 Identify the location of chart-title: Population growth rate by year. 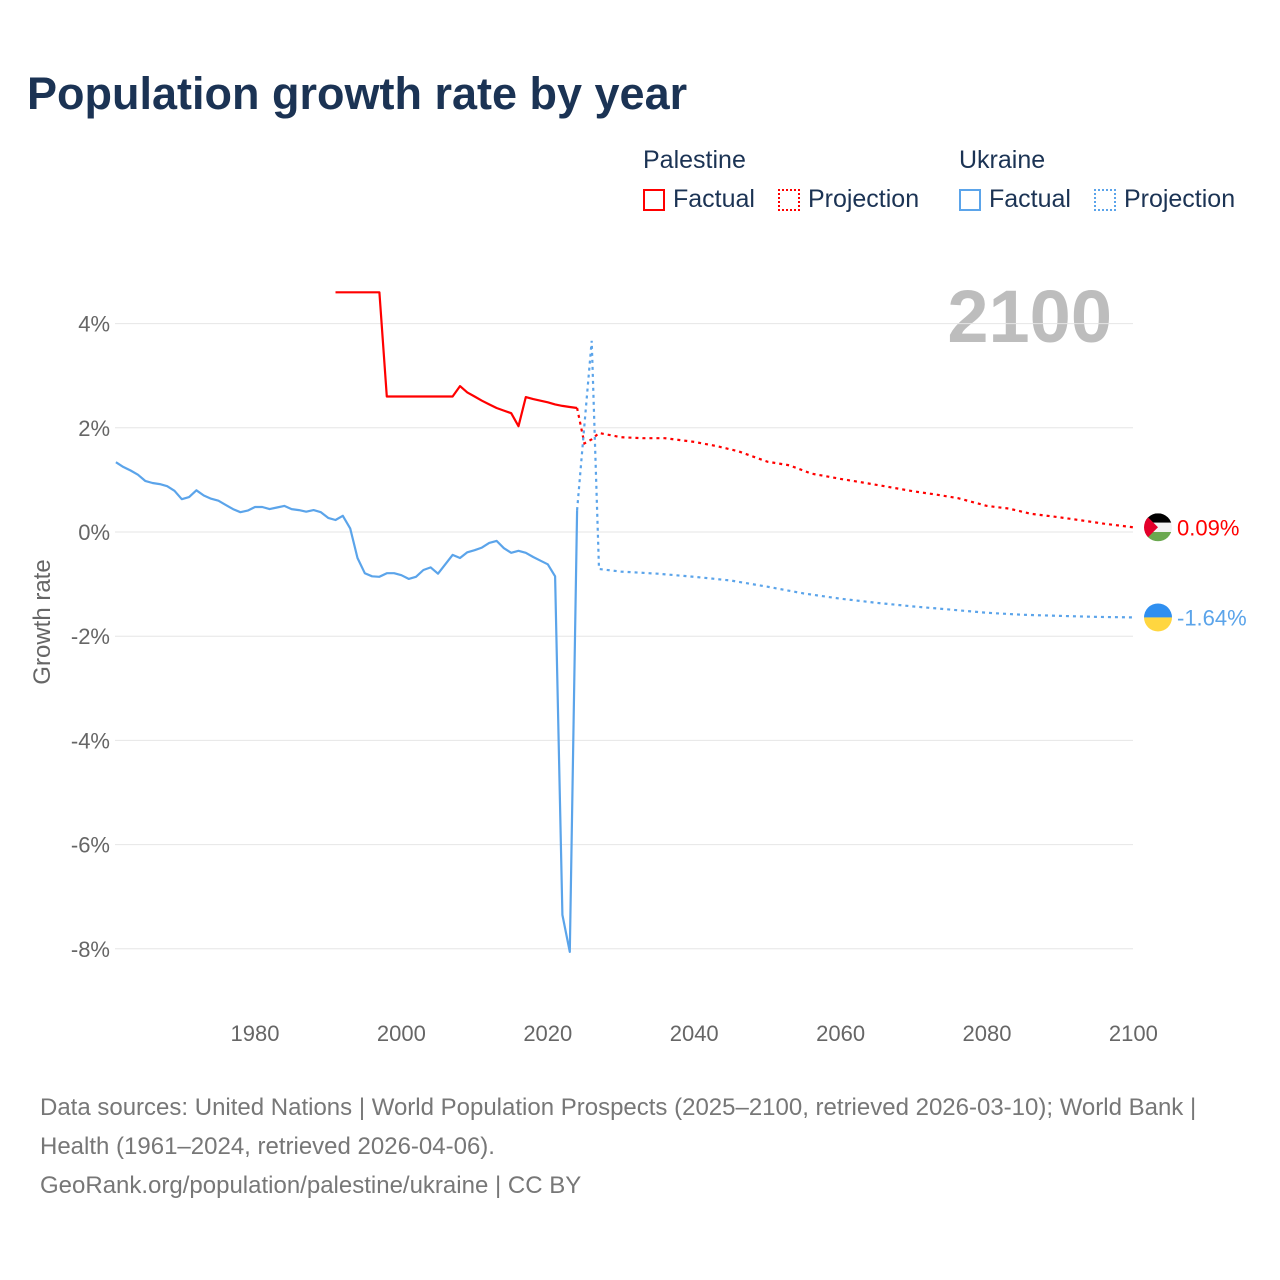
(357, 93).